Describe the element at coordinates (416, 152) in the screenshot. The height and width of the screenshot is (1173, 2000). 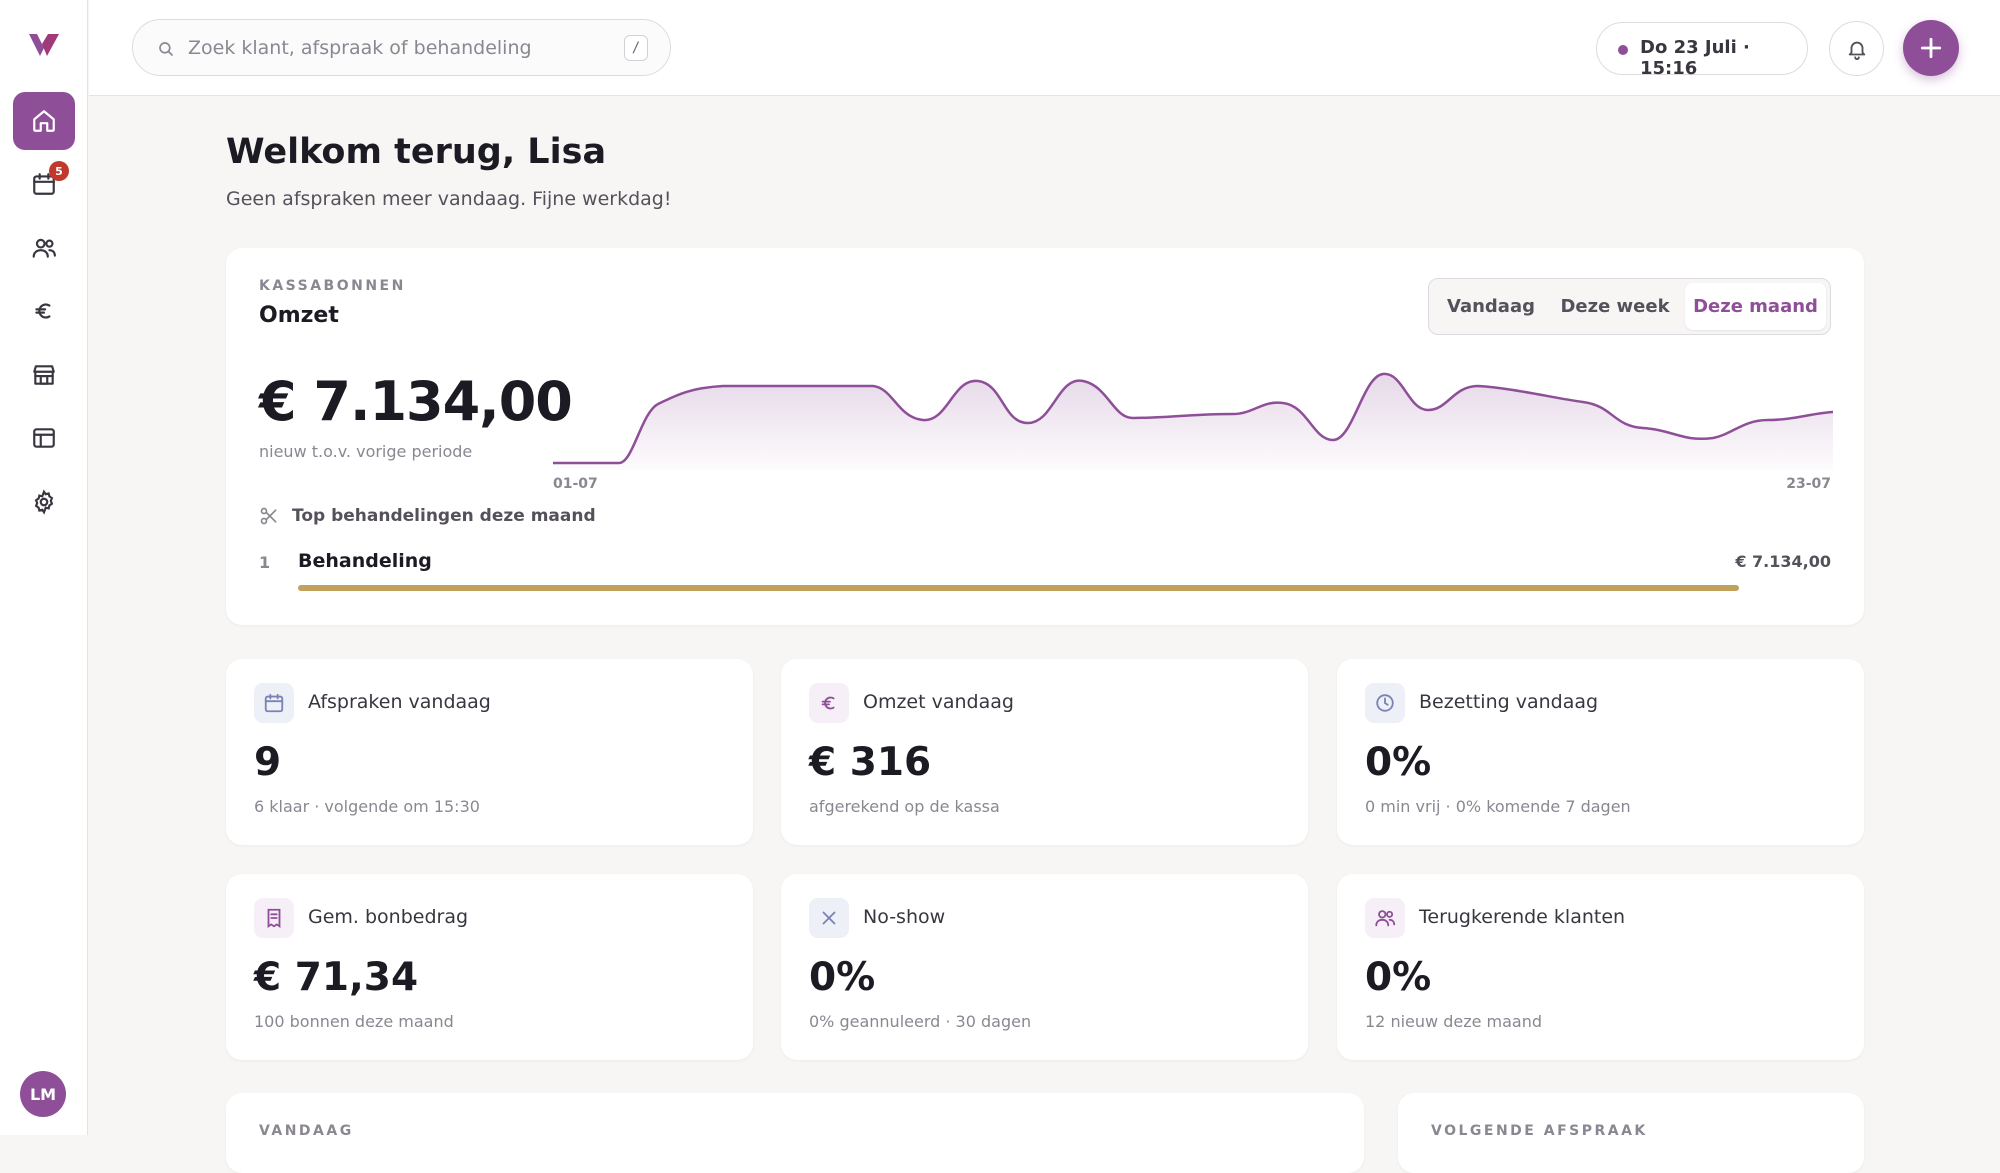
I see `page-title: Welkom terug, Lisa` at that location.